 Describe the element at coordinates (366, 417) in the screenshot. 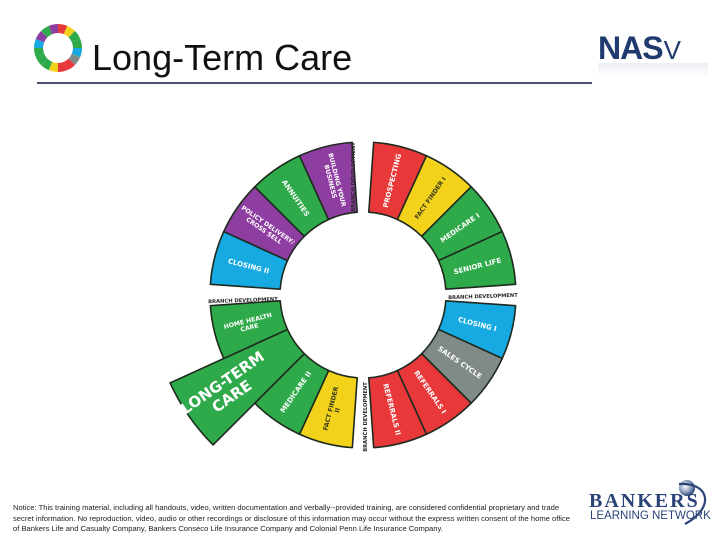

I see `branch-development-label-bottom: BRANCH DEVELOPMENT` at that location.